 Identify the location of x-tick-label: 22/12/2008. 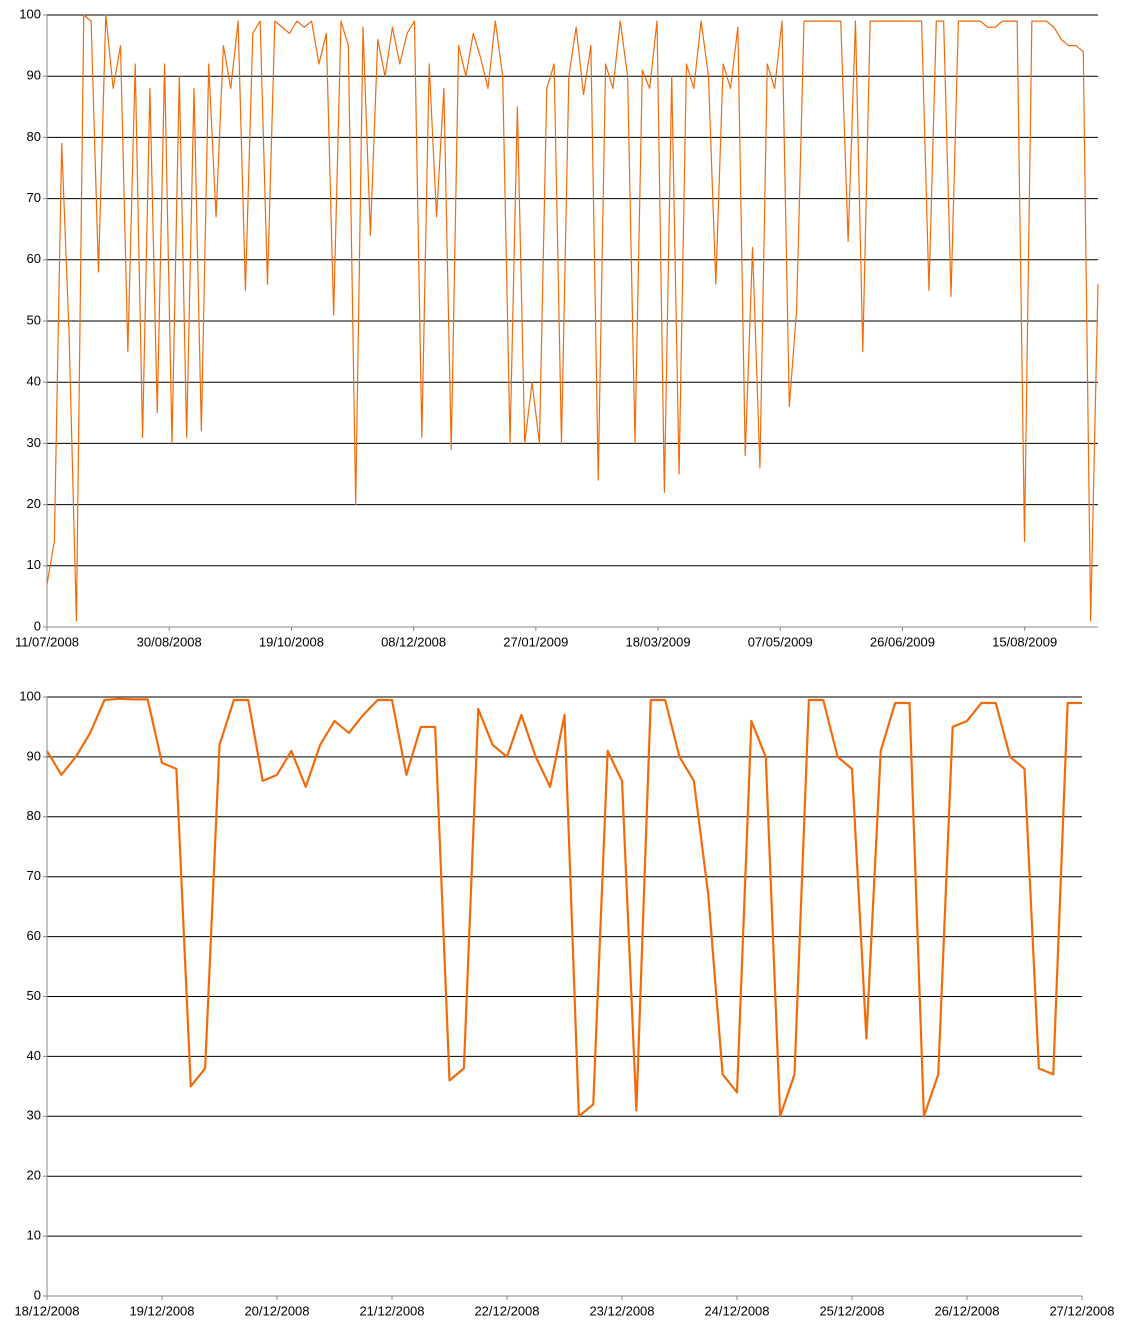
(506, 1310).